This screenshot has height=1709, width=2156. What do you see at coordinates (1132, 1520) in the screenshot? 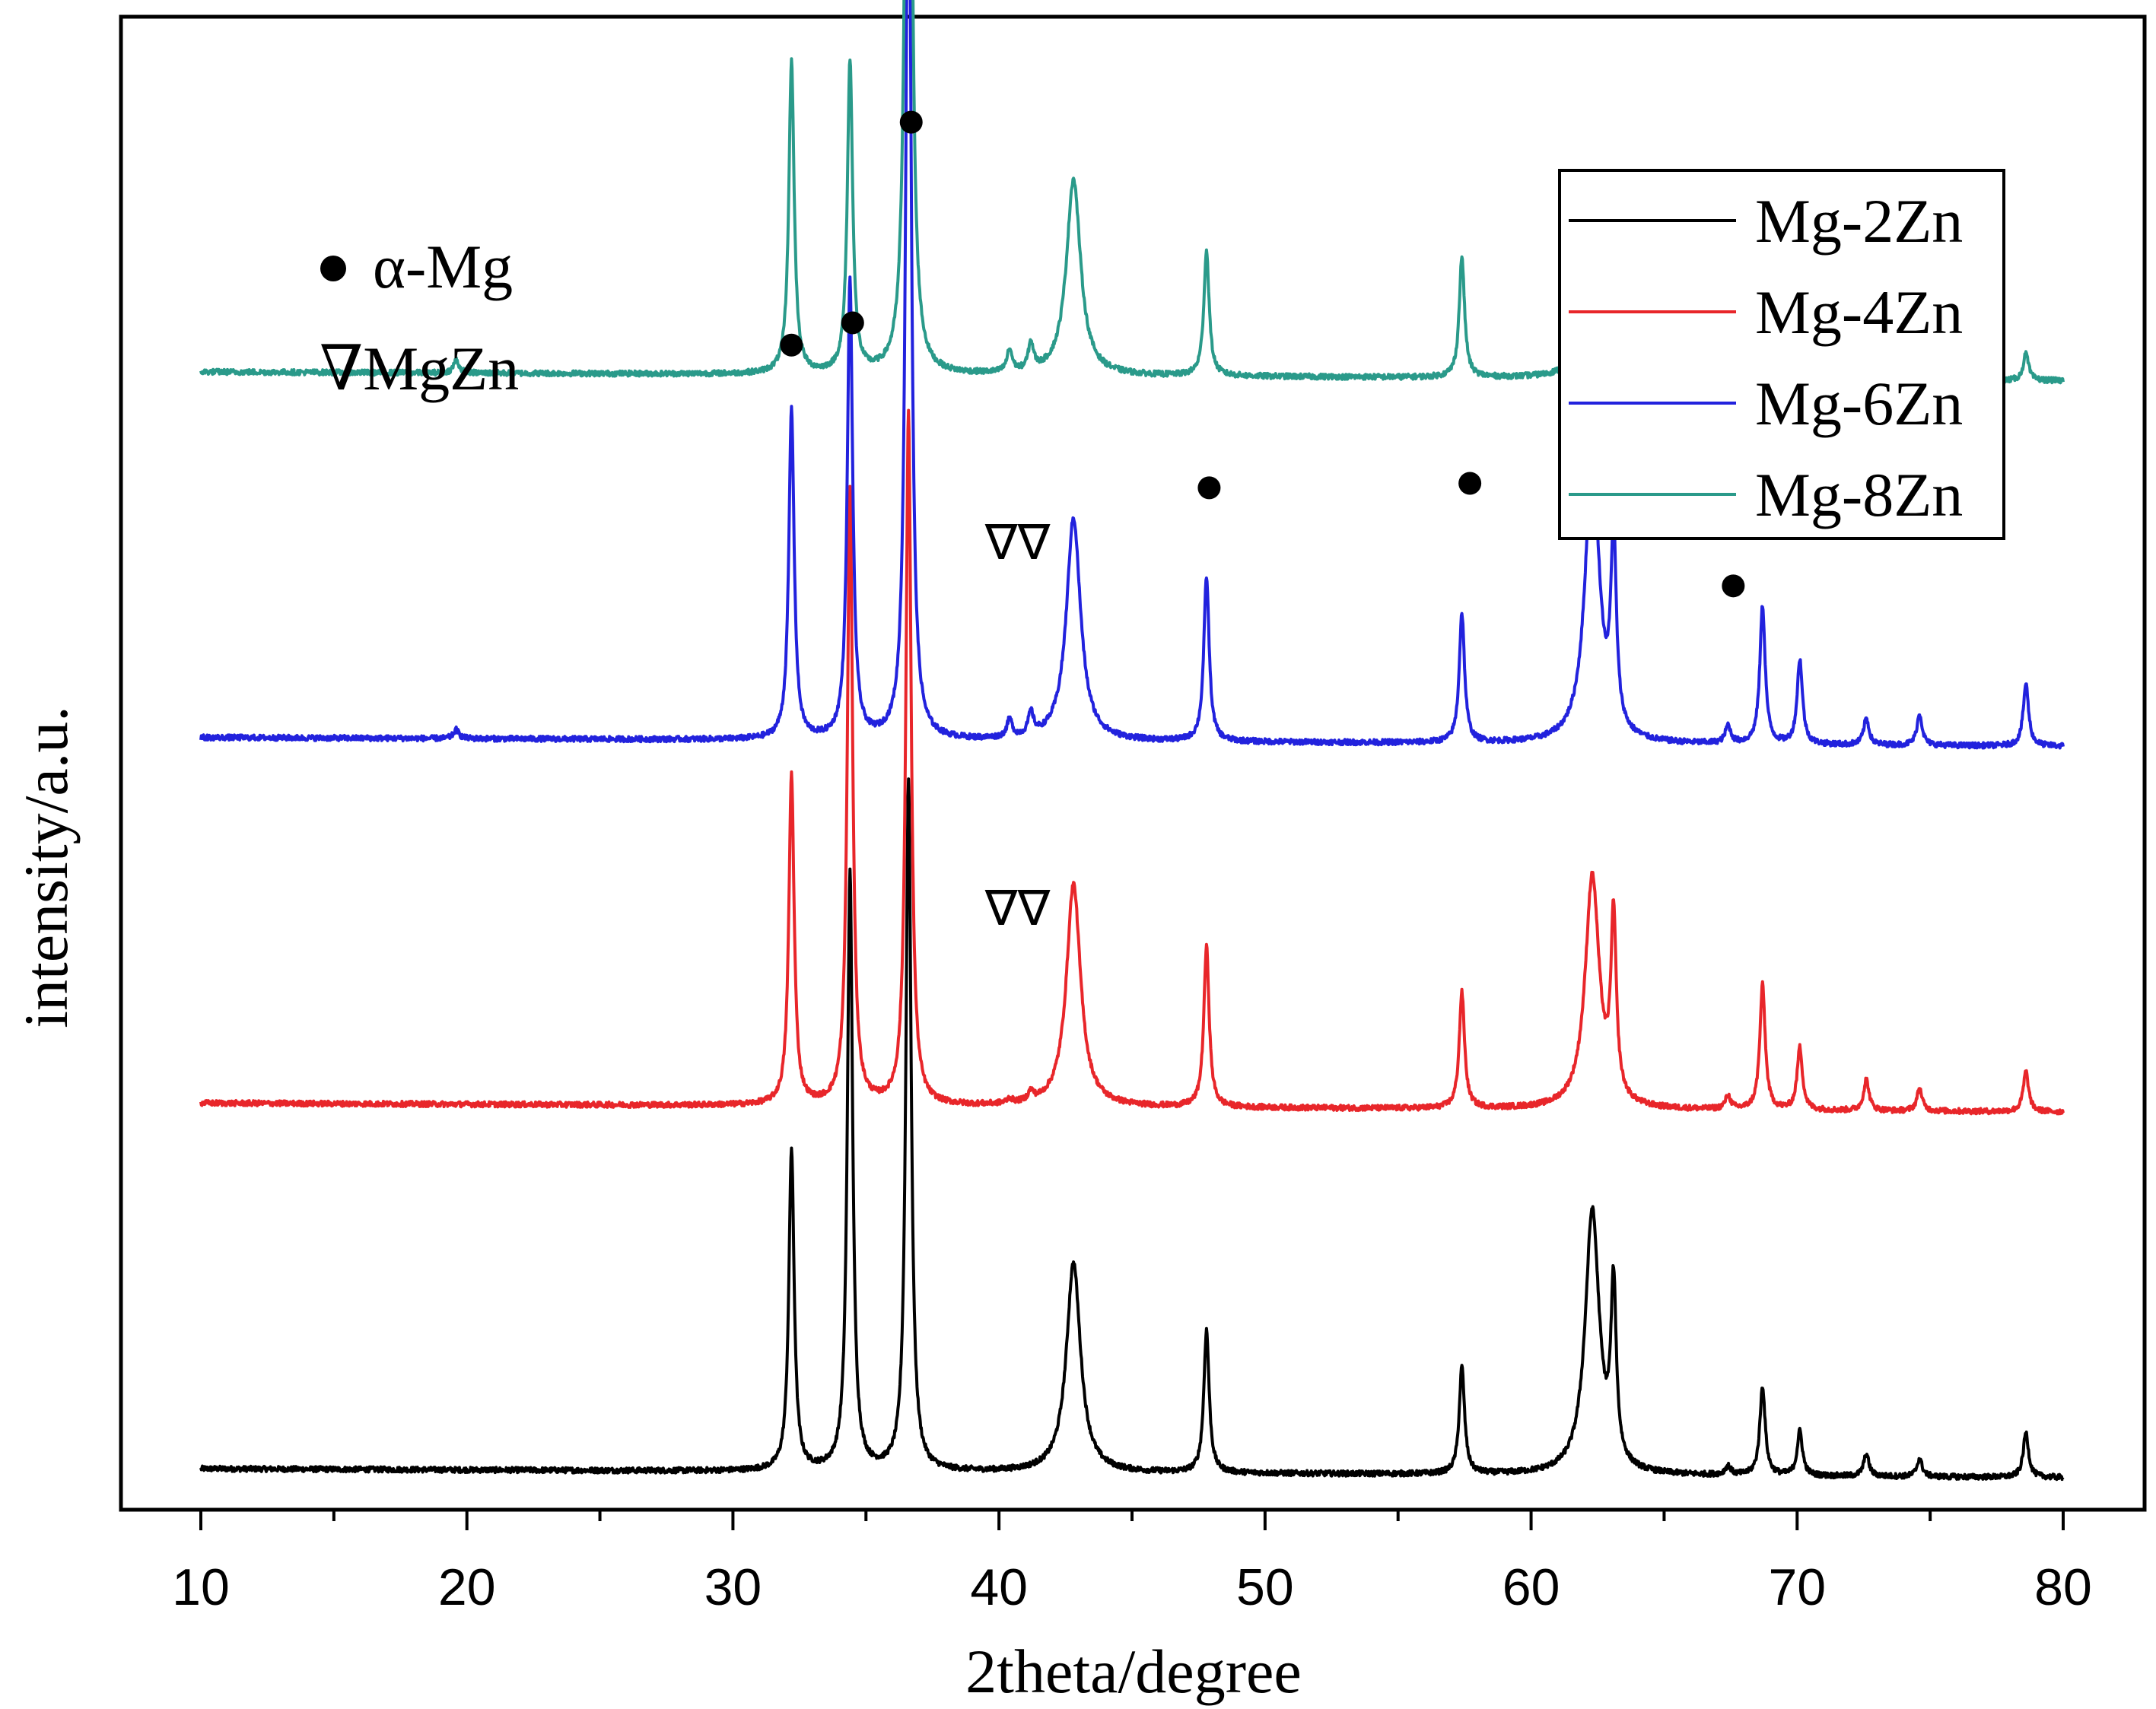
I see `x-axis-ticks` at bounding box center [1132, 1520].